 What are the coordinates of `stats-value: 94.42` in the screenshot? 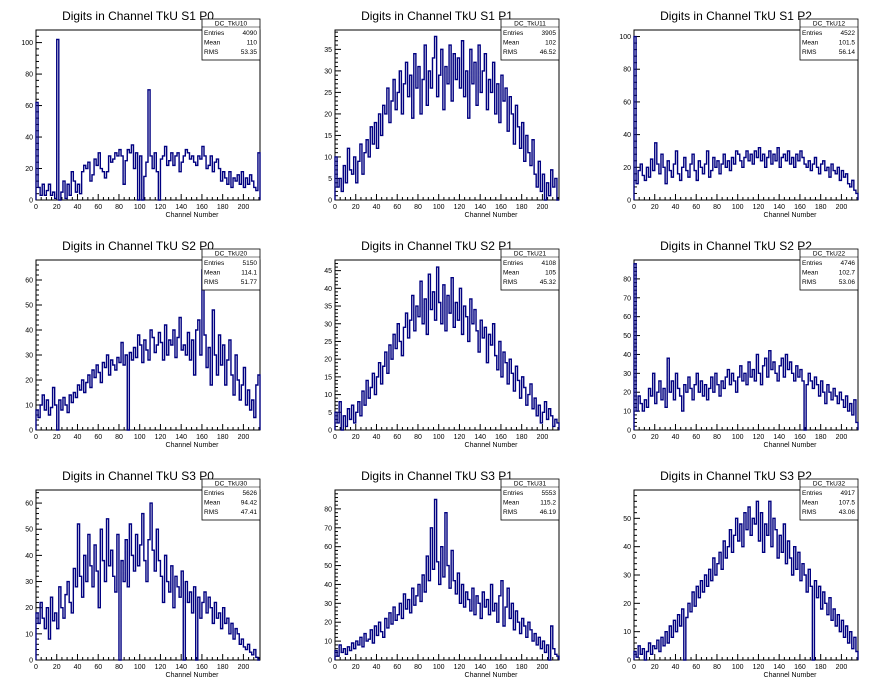 It's located at (249, 503).